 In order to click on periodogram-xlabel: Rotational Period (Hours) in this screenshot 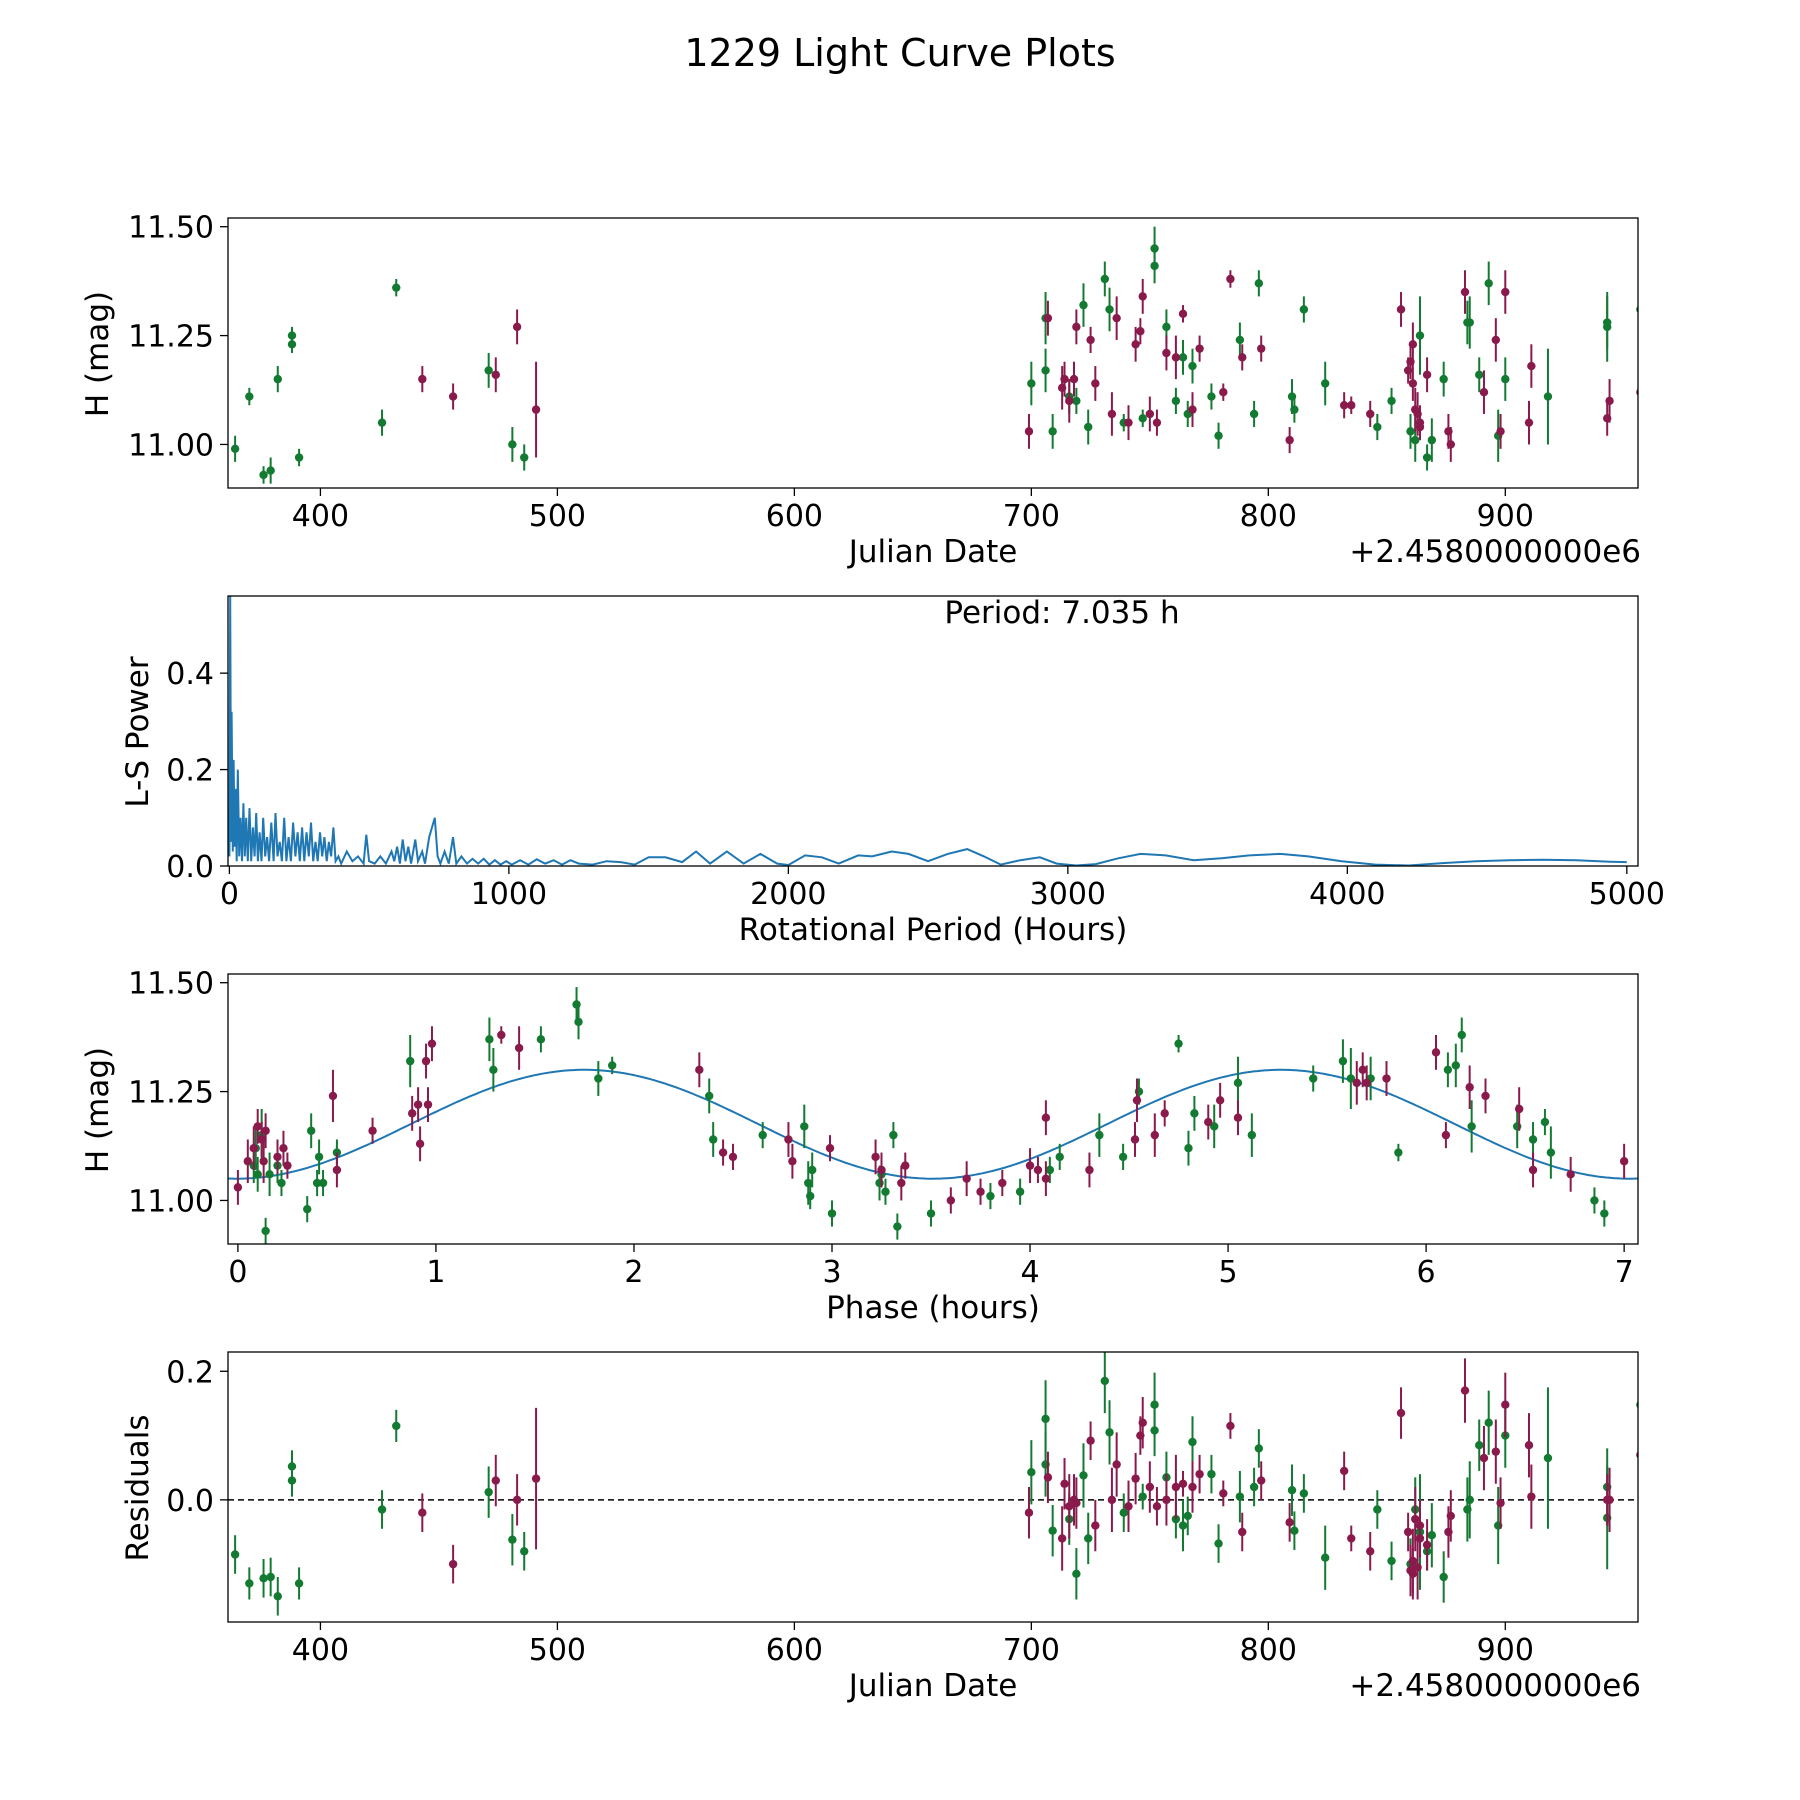, I will do `click(933, 930)`.